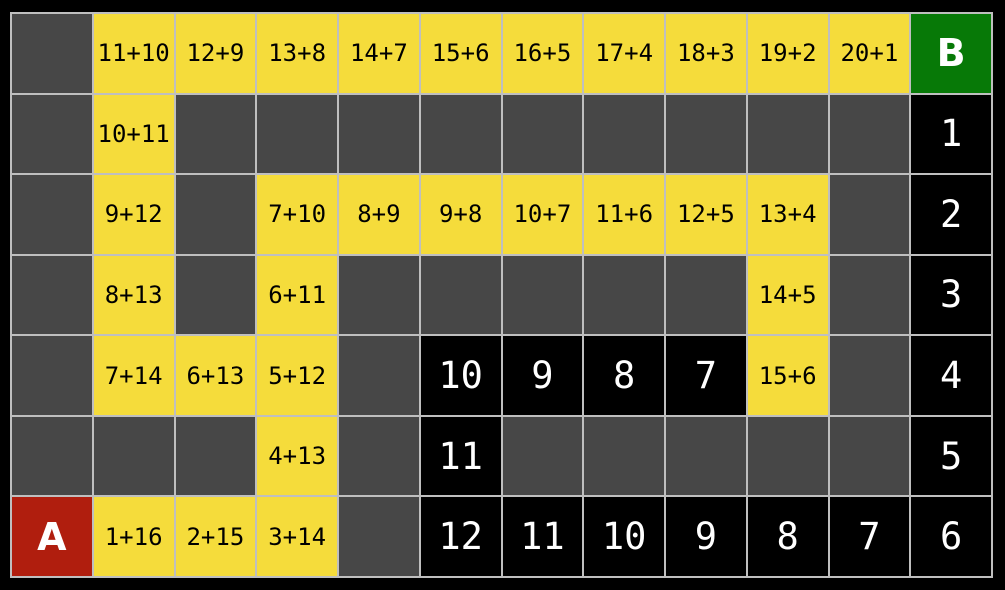 The image size is (1005, 590). I want to click on path-cell: 14+7, so click(379, 53).